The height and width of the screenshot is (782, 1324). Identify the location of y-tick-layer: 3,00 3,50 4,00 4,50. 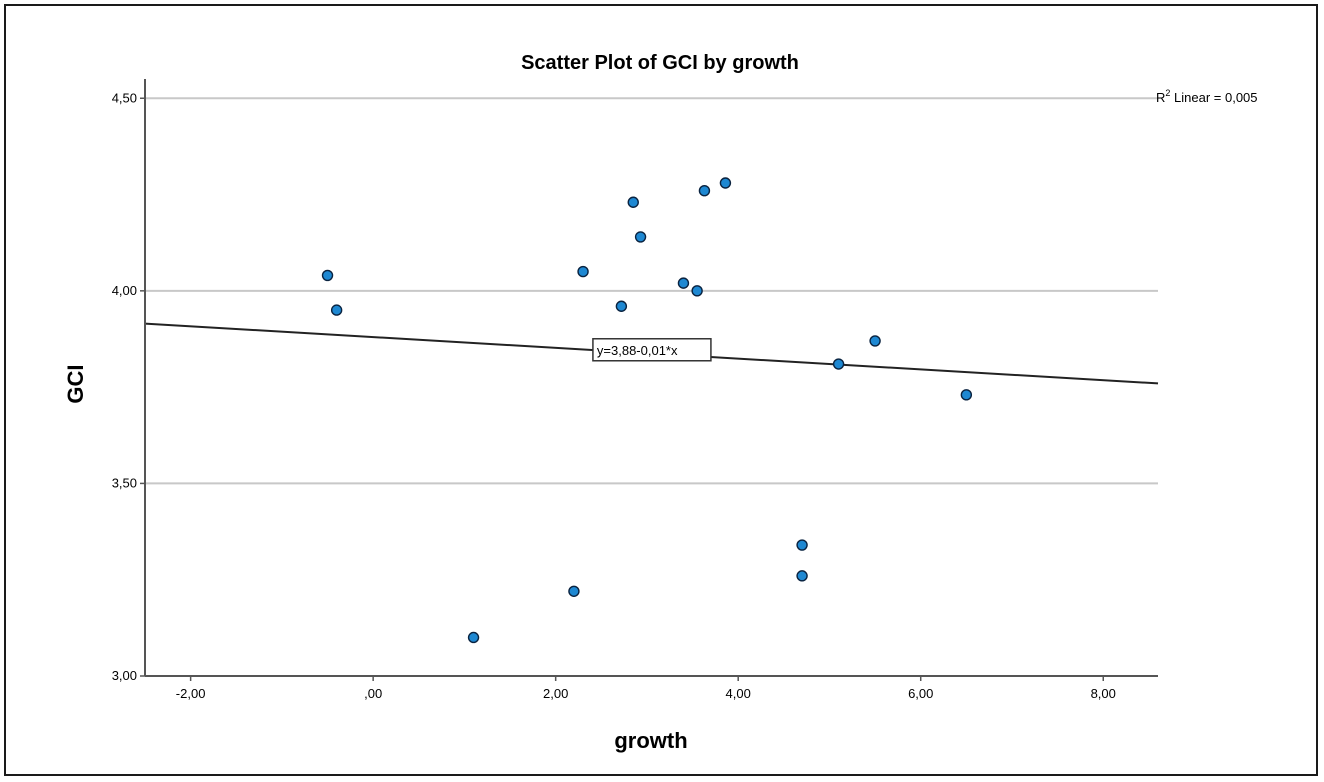
(128, 386).